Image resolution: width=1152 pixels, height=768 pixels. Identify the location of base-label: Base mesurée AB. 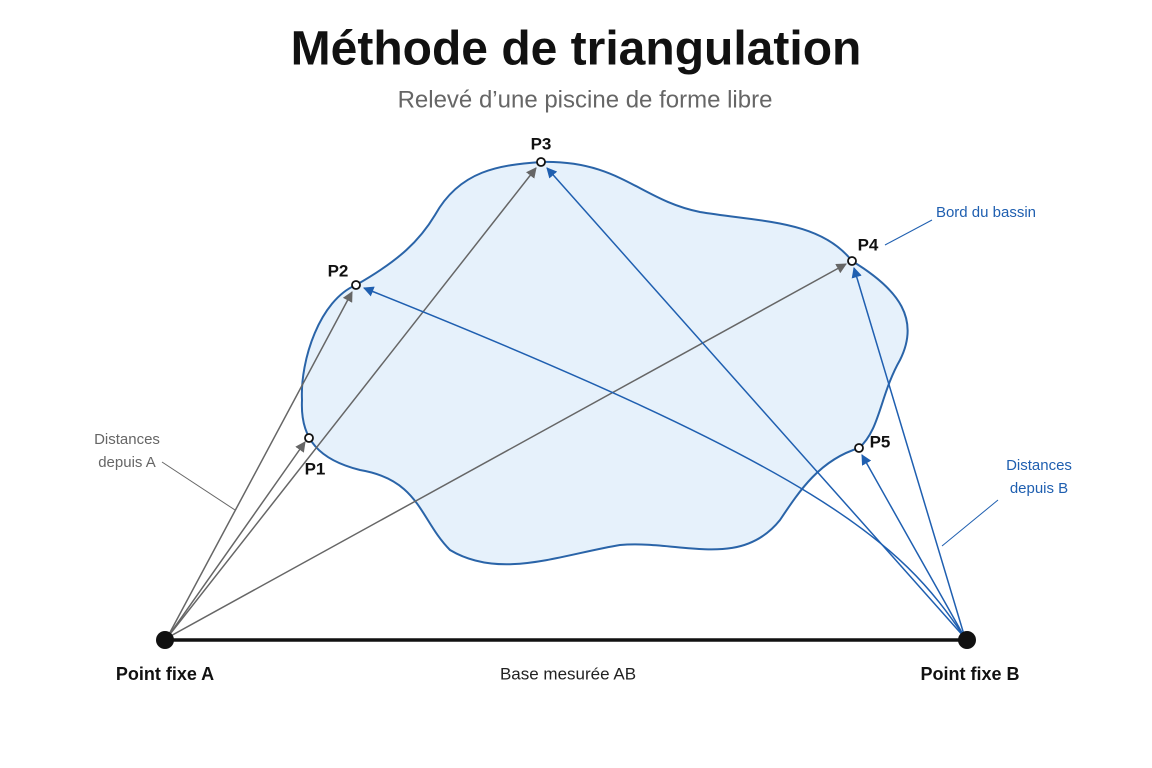
(568, 673).